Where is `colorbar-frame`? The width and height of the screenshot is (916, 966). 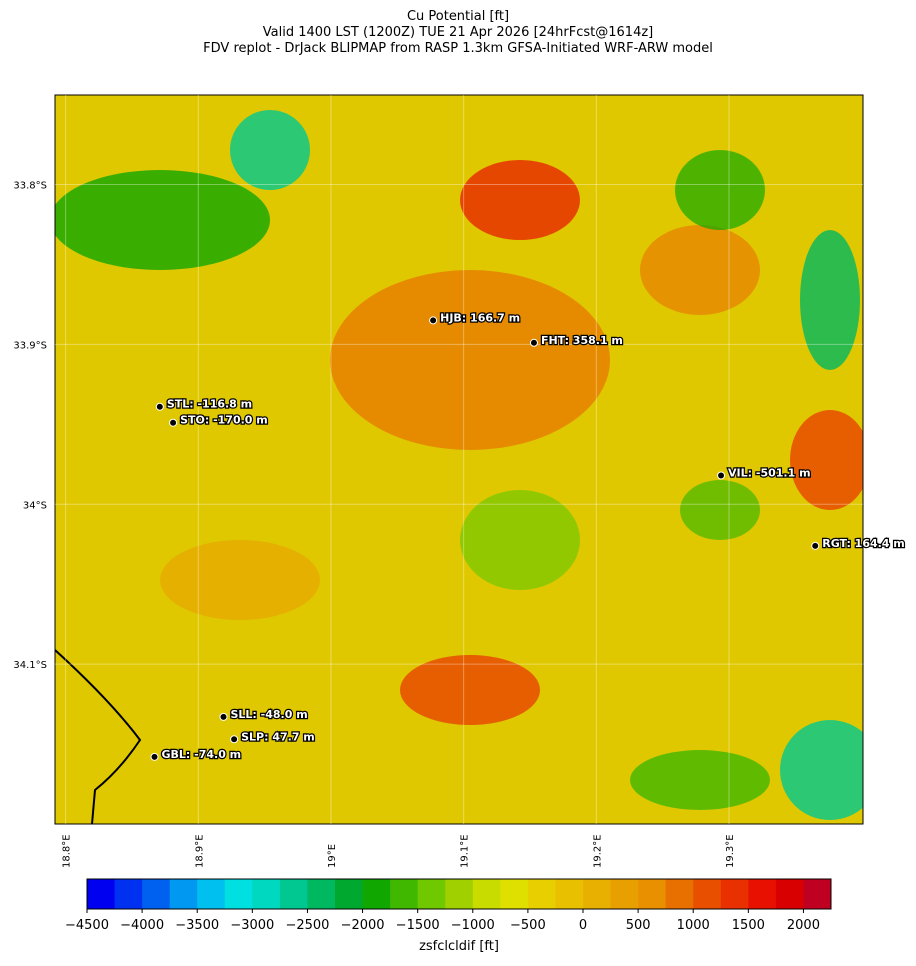
colorbar-frame is located at coordinates (459, 894).